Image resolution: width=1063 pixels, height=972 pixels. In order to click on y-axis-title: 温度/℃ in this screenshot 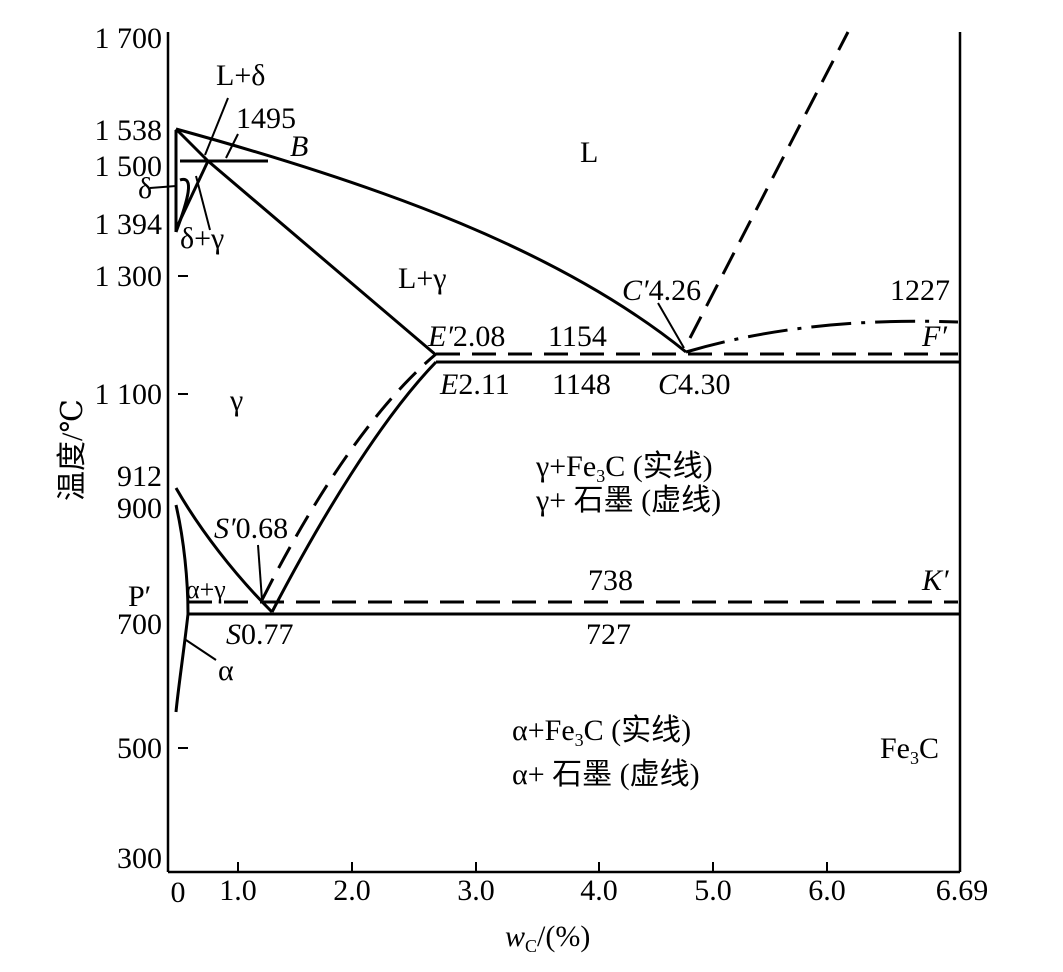, I will do `click(72, 450)`.